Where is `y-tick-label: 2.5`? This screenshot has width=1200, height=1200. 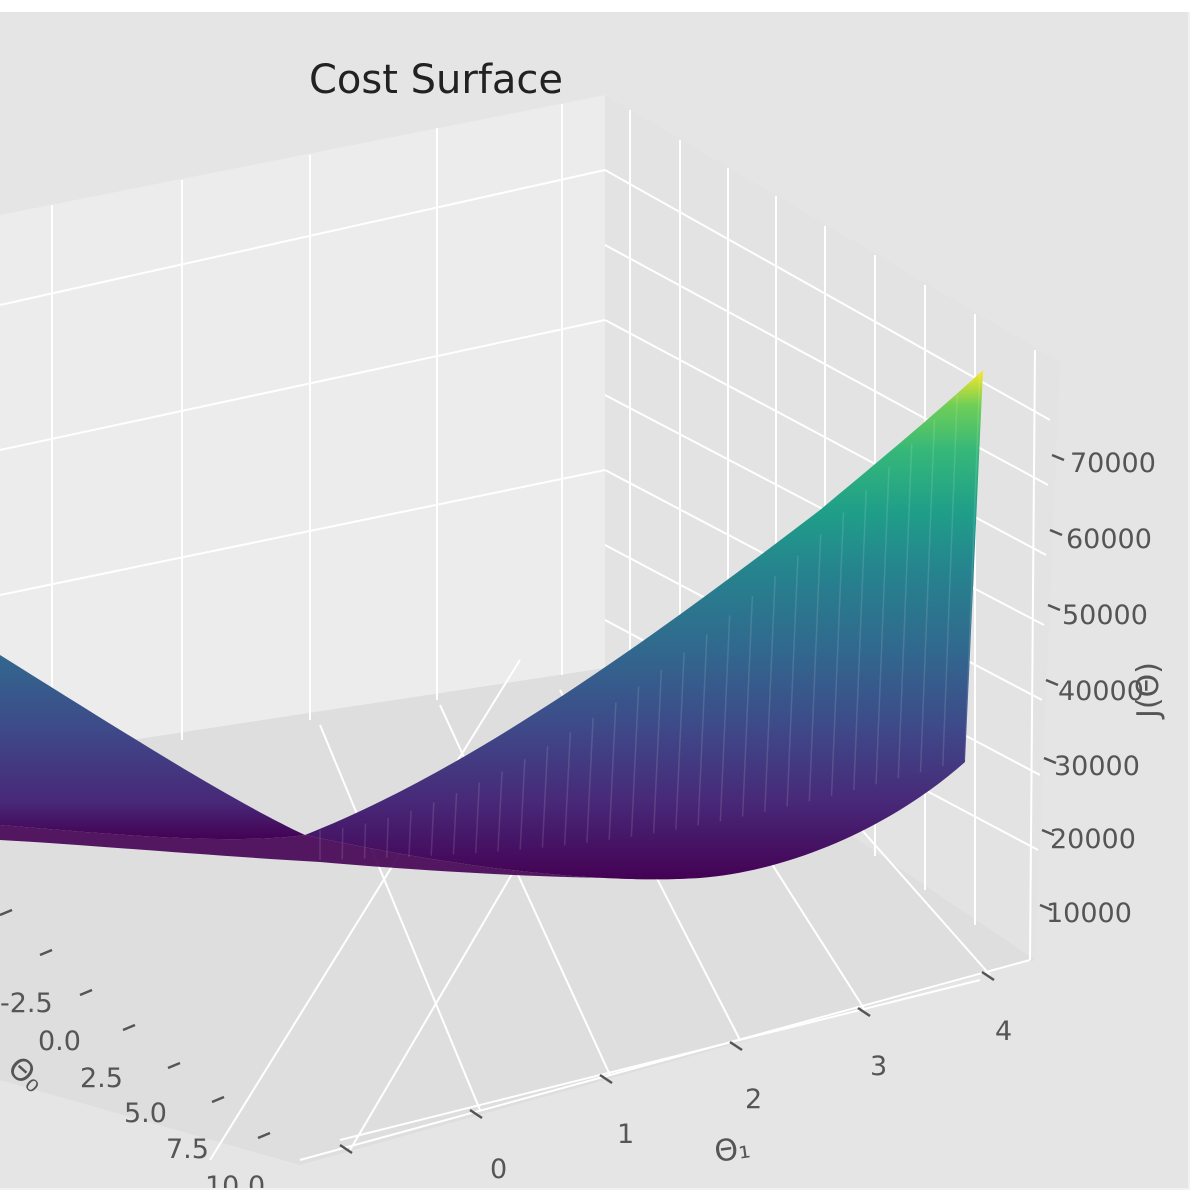 y-tick-label: 2.5 is located at coordinates (101, 1078).